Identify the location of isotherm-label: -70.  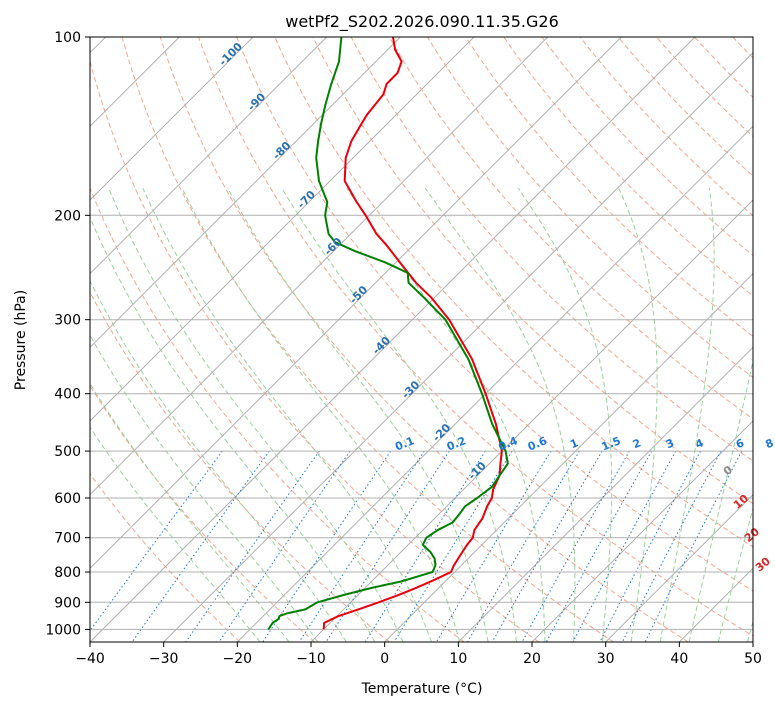
(306, 199).